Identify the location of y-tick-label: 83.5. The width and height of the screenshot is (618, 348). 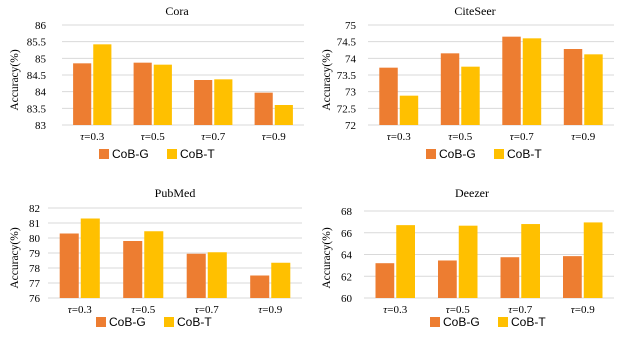
(37, 109).